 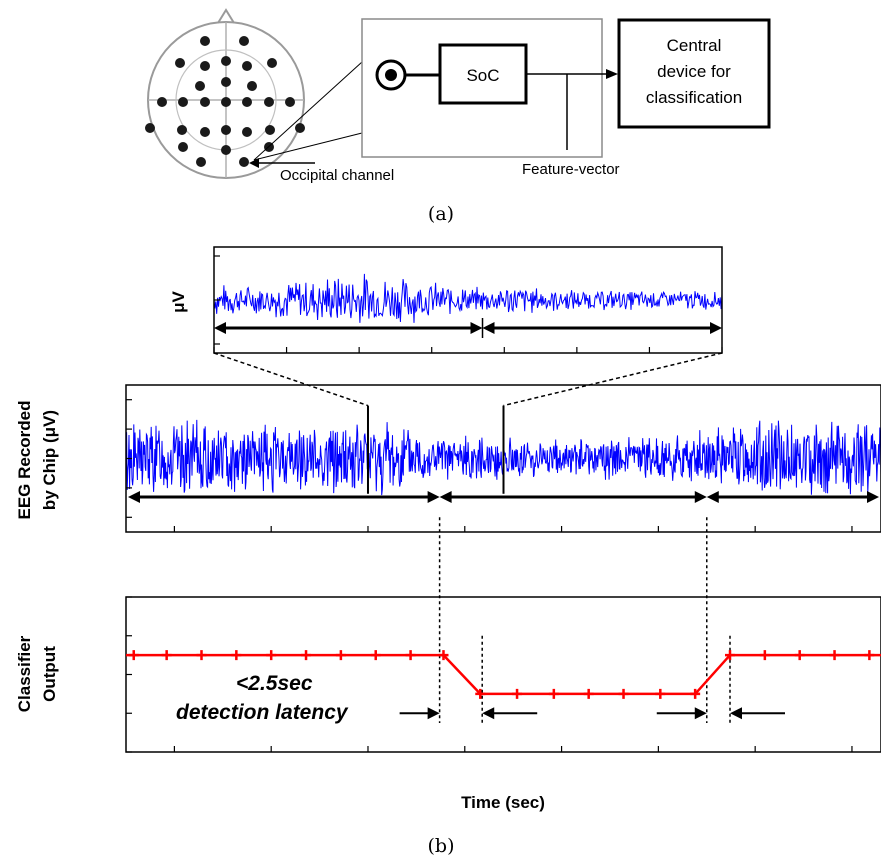 What do you see at coordinates (694, 97) in the screenshot?
I see `central-device-line-3: classification` at bounding box center [694, 97].